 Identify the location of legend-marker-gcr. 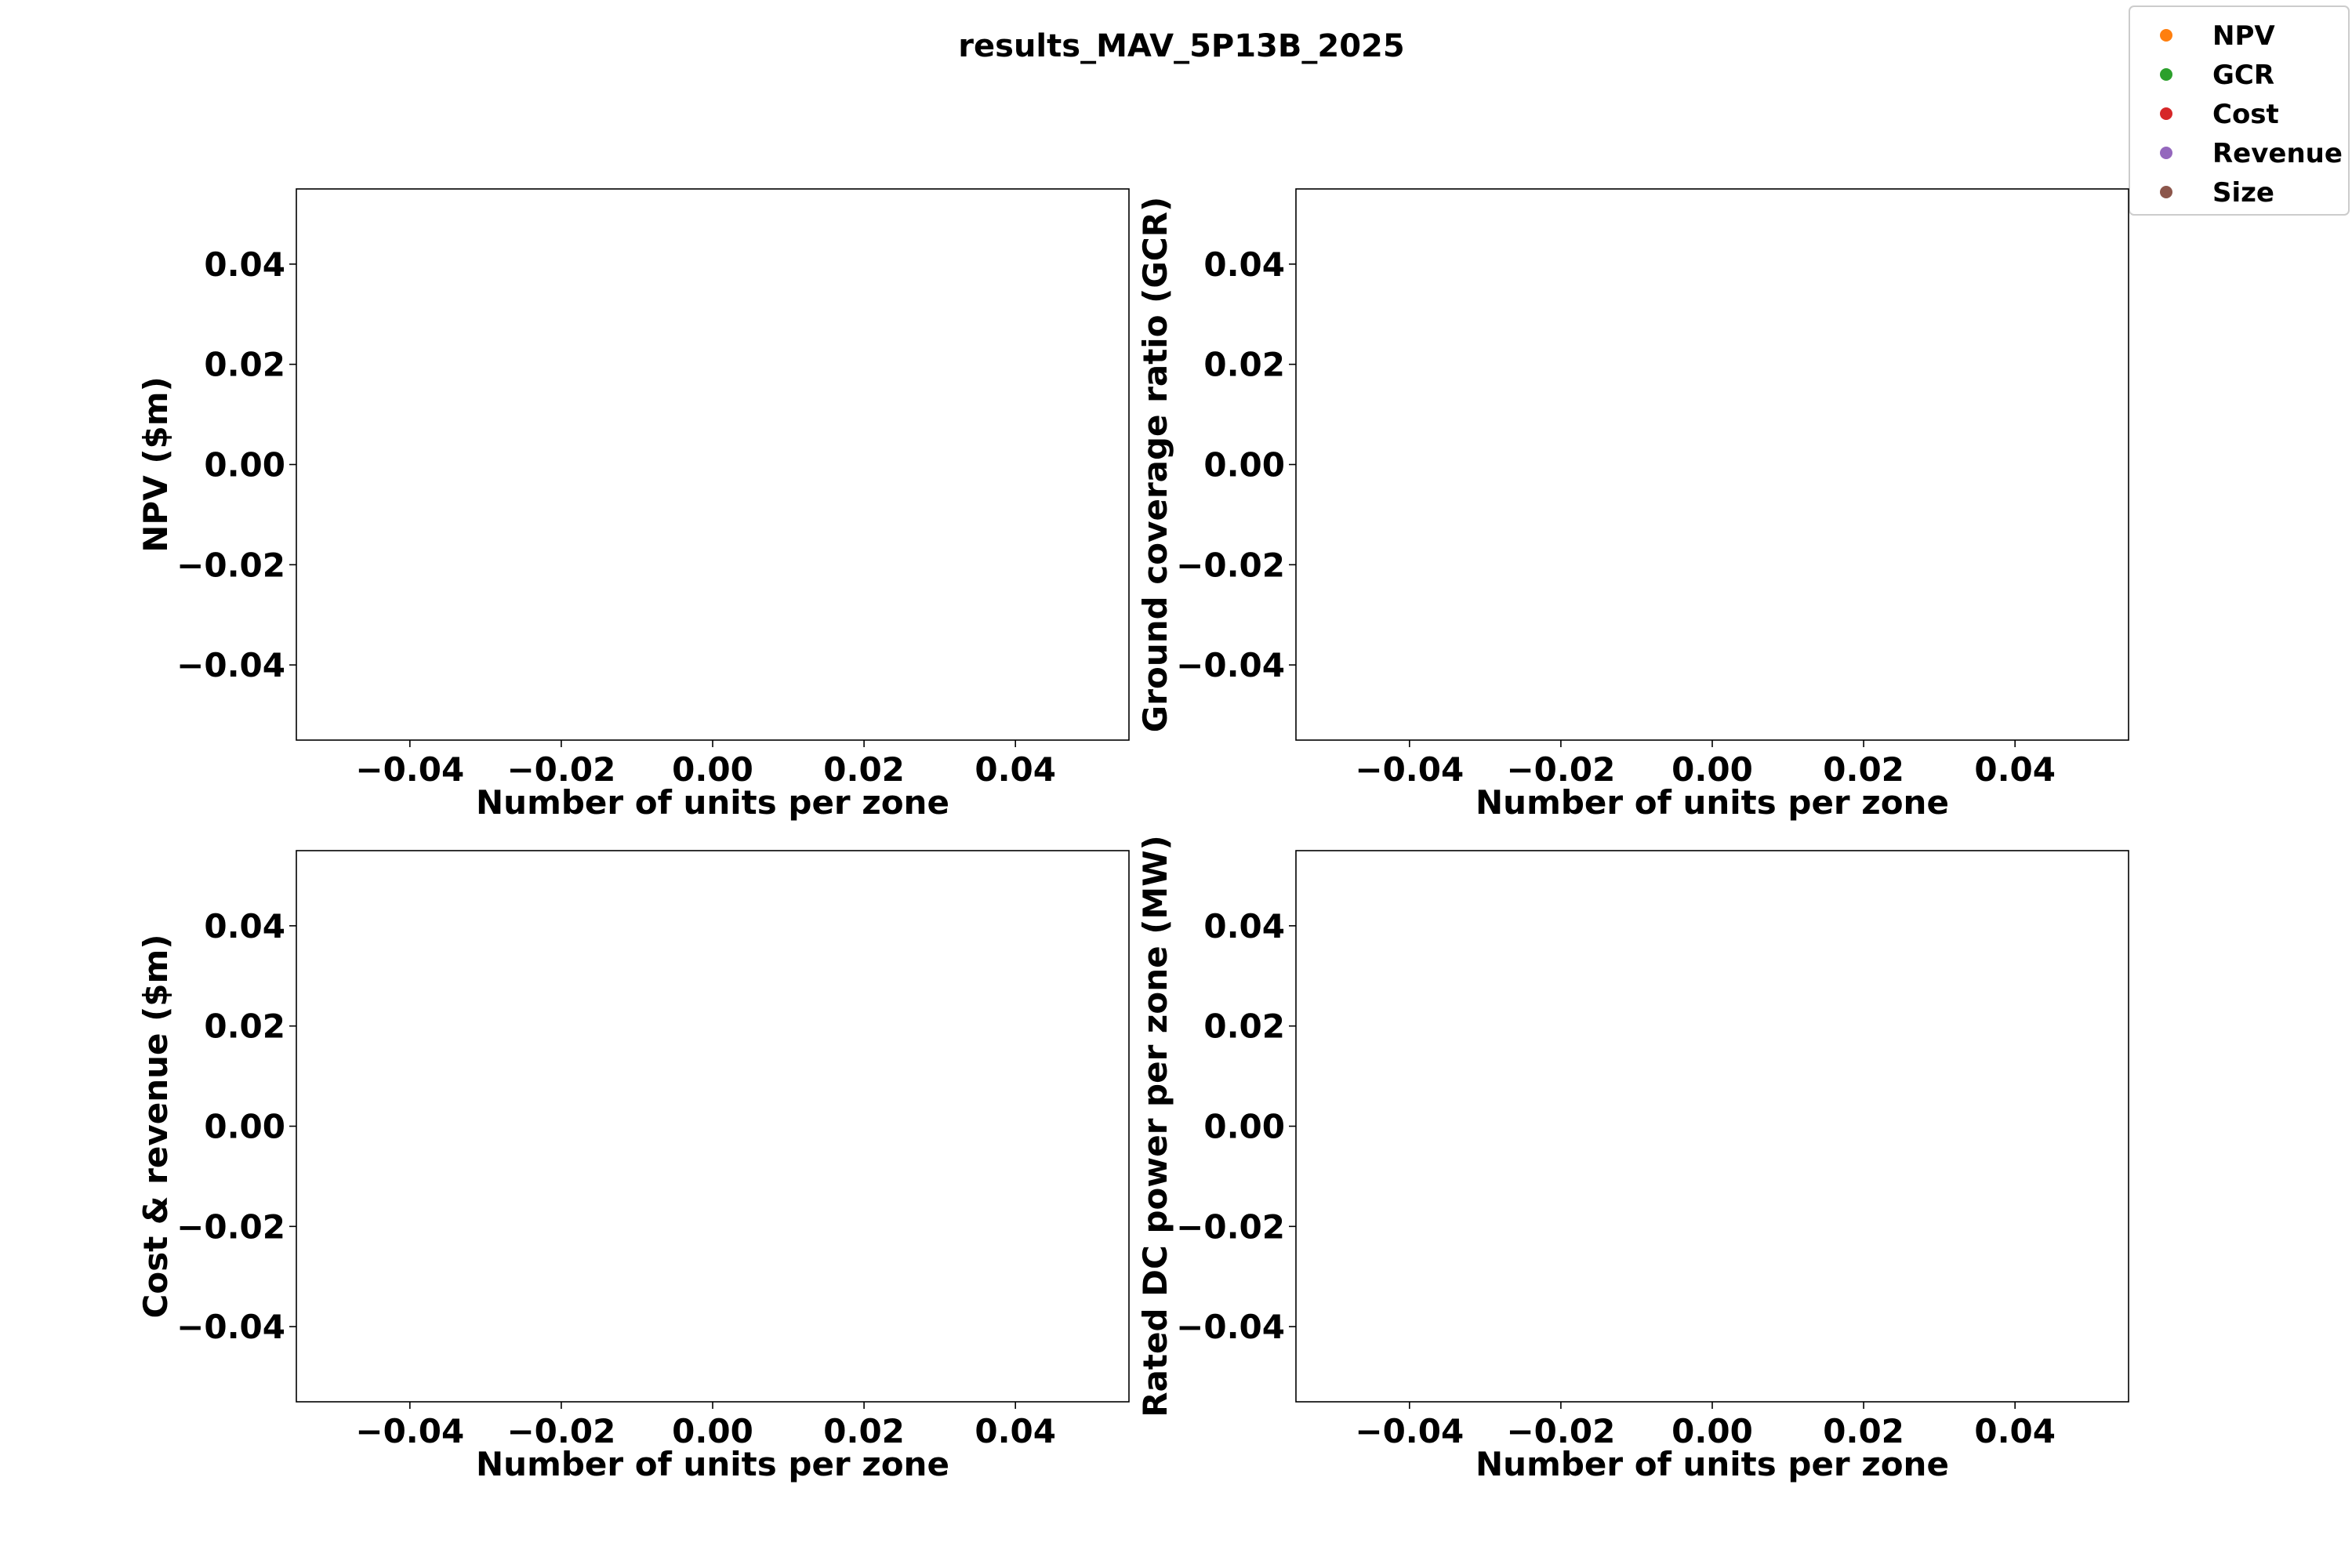
(2166, 74).